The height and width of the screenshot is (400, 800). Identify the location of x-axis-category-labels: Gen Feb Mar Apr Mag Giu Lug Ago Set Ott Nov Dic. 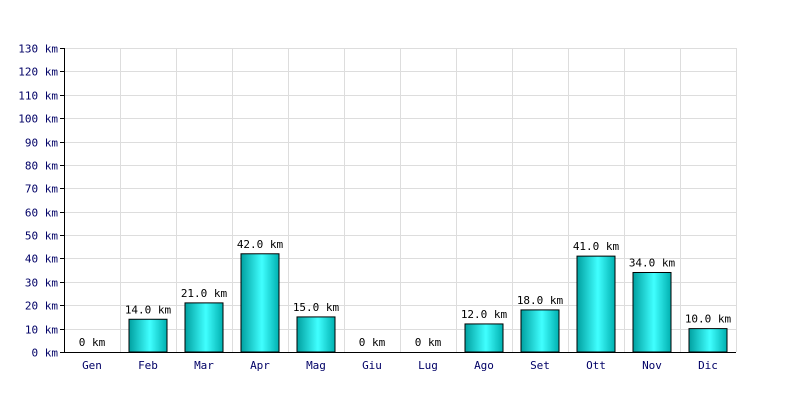
(400, 365).